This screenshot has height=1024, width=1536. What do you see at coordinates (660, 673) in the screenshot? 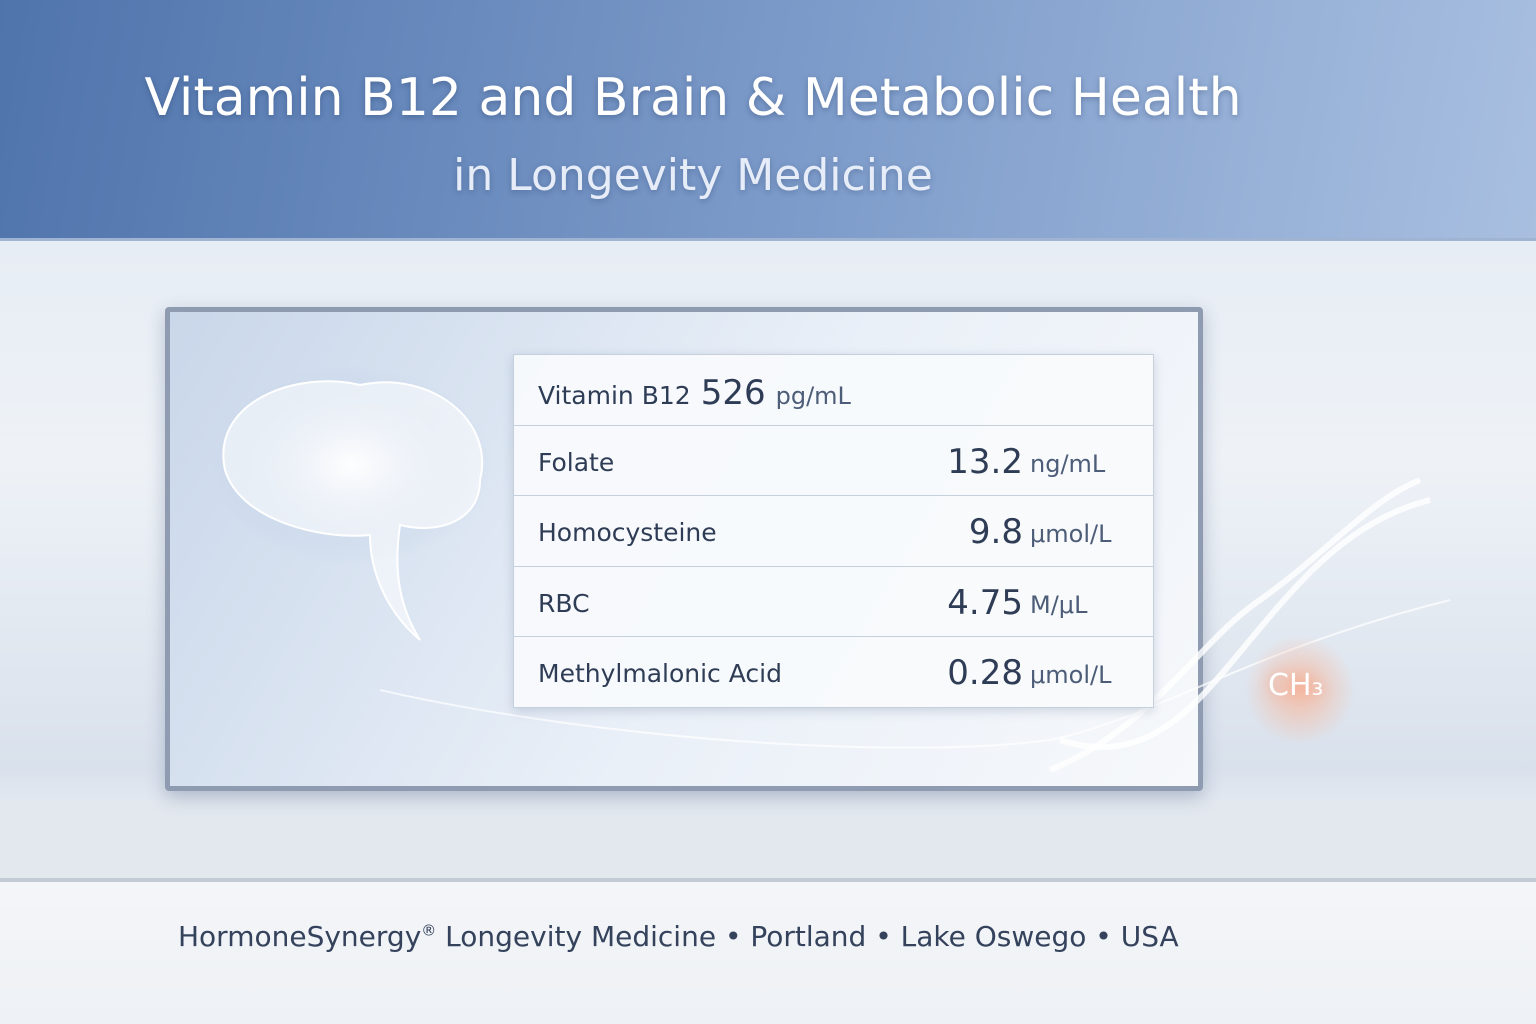
I see `row-name: Methylmalonic Acid` at bounding box center [660, 673].